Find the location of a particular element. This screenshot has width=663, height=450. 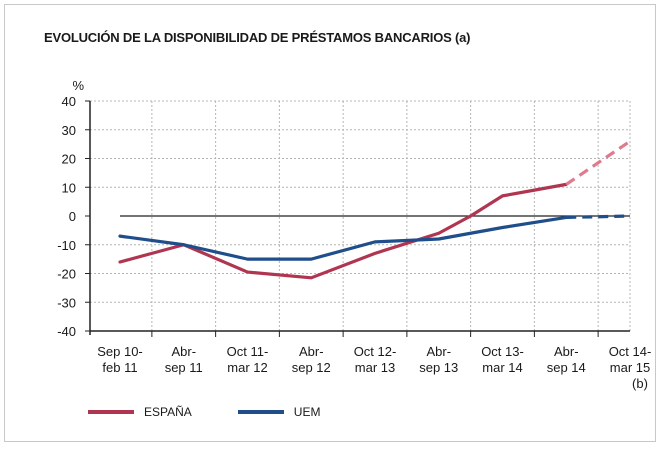

legend-swatch-espana is located at coordinates (111, 412).